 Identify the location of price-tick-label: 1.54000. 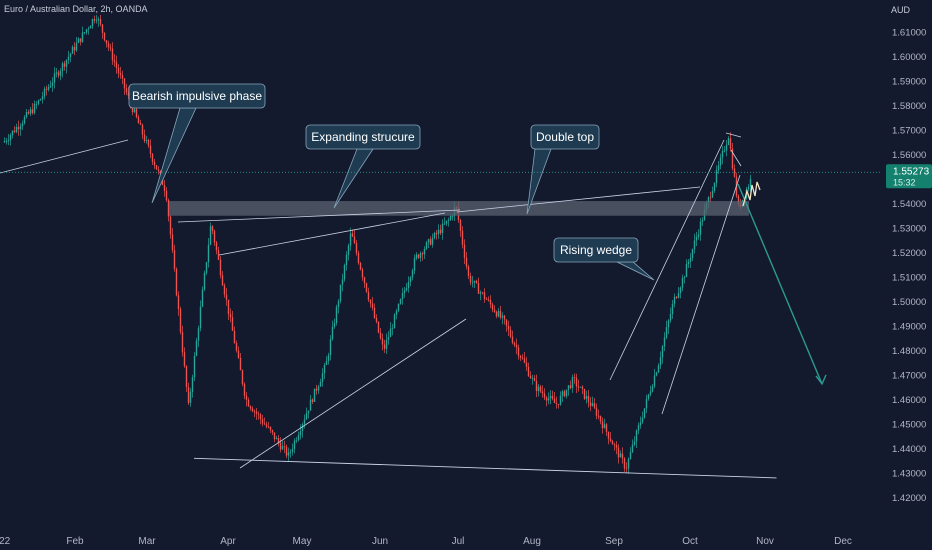
(909, 204).